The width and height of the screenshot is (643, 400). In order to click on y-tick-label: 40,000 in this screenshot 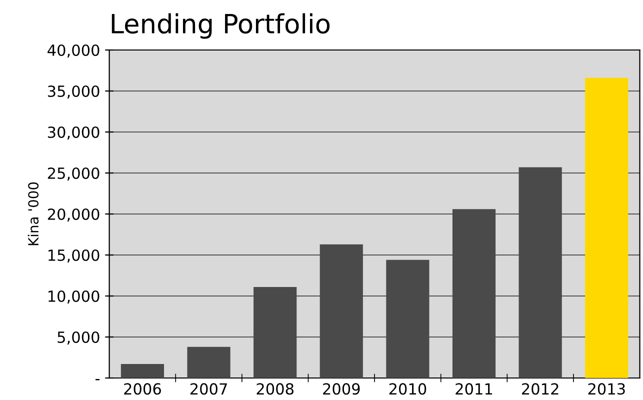, I will do `click(74, 51)`.